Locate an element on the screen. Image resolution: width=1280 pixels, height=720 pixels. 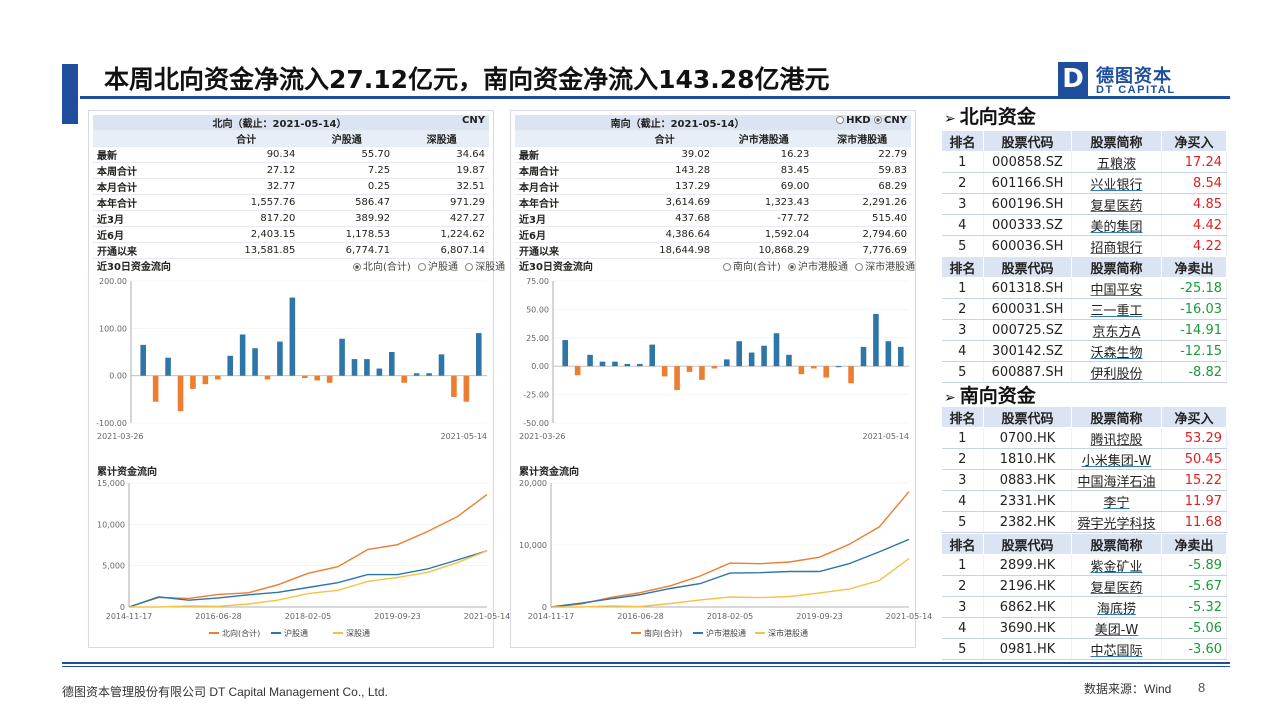
y-tick-label: -25.00 is located at coordinates (536, 395).